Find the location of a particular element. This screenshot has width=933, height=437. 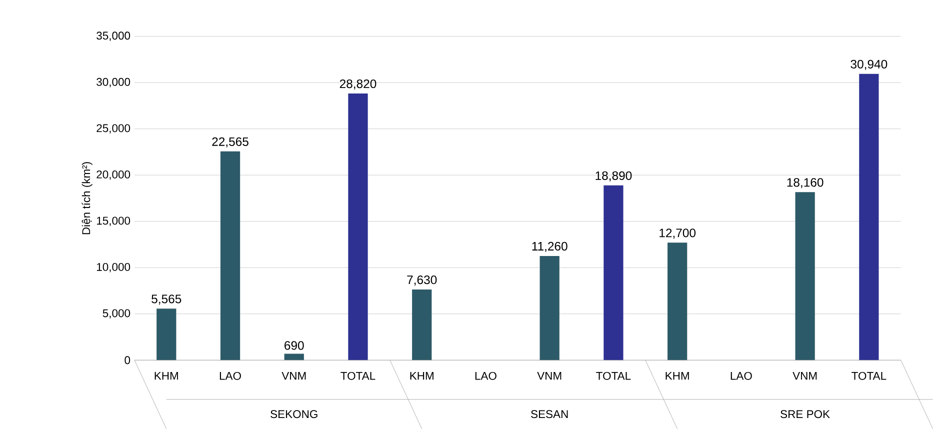

y-tick-label: 15,000 is located at coordinates (113, 221).